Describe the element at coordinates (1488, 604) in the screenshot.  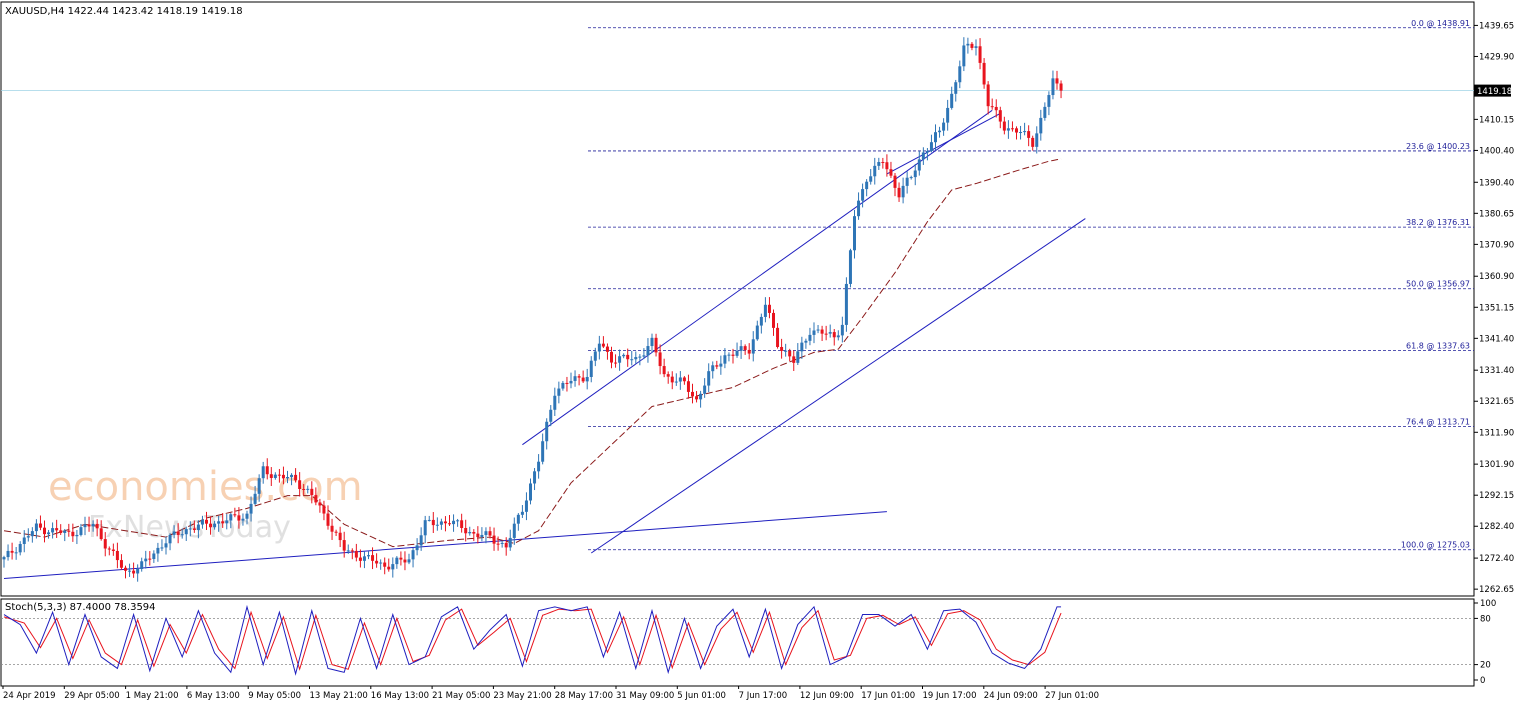
I see `stoch-tick-label: 100` at that location.